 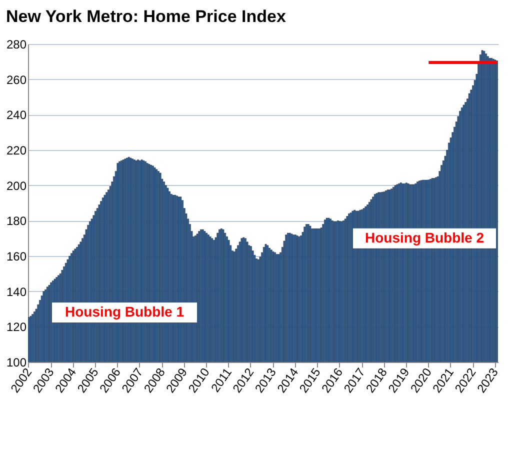 What do you see at coordinates (16, 115) in the screenshot?
I see `y-tick-label: 240` at bounding box center [16, 115].